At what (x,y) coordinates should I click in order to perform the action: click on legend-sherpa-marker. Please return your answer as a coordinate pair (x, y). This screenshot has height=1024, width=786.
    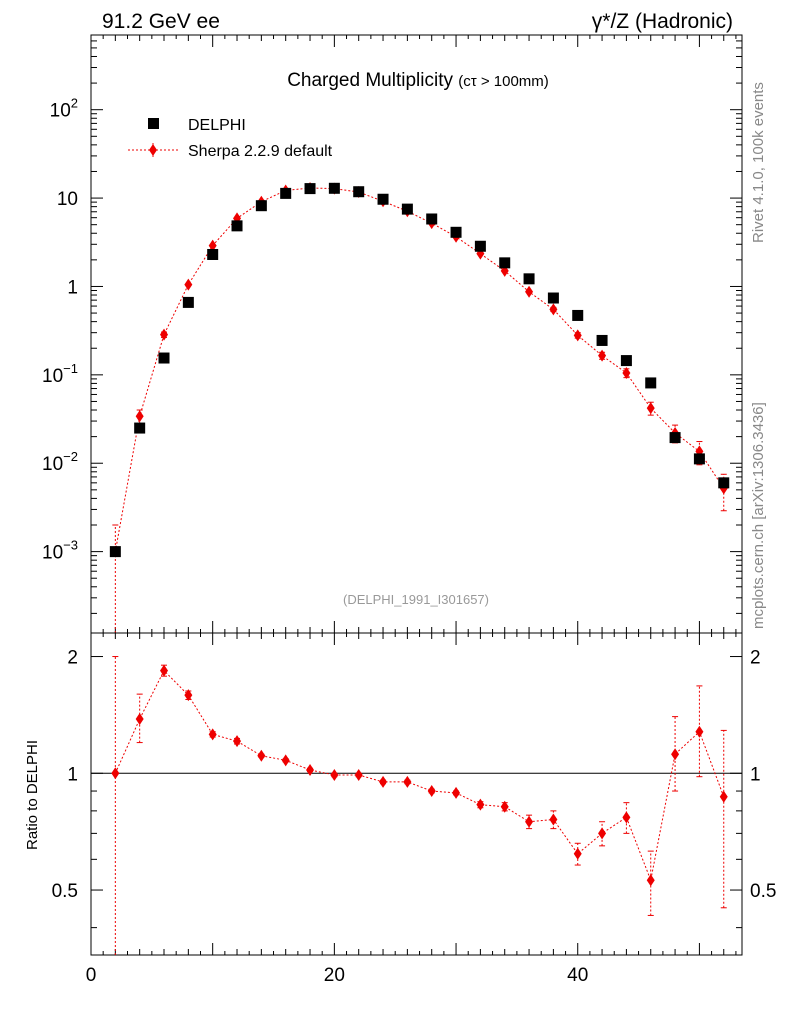
    Looking at the image, I should click on (153, 150).